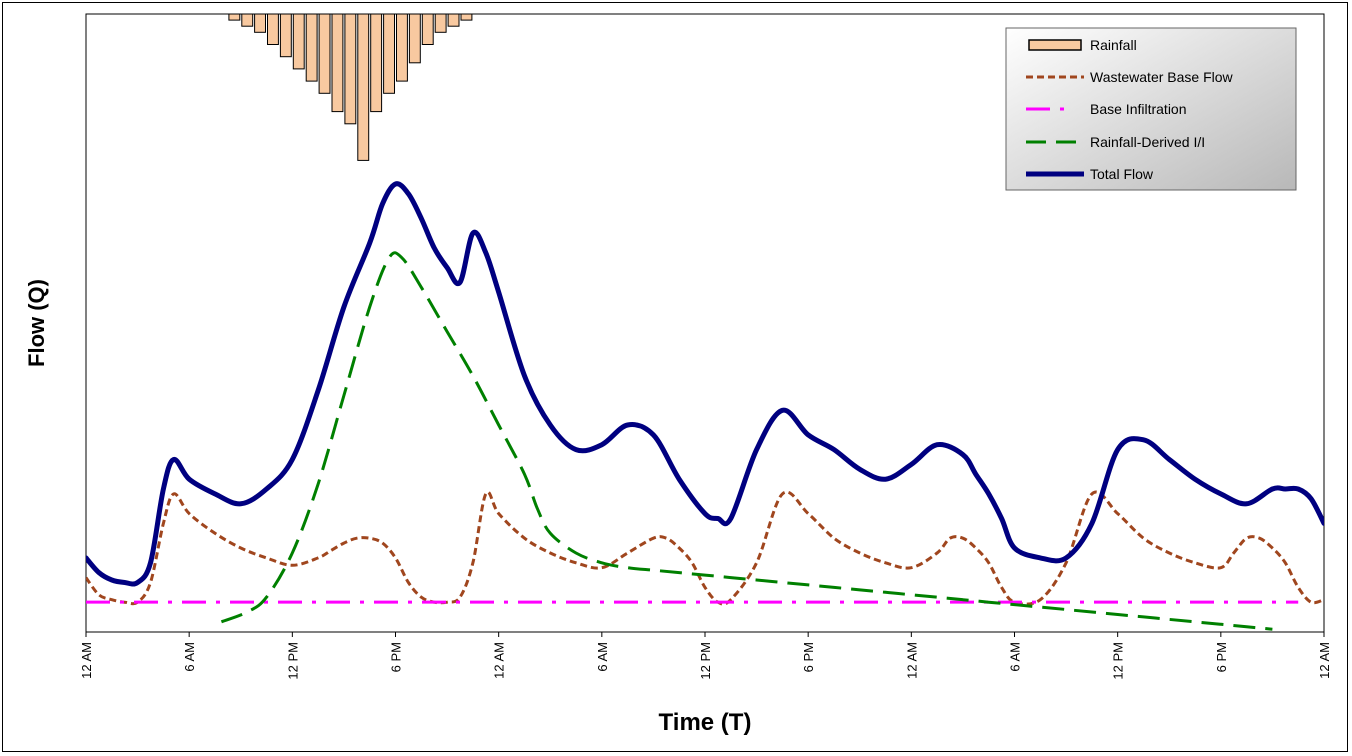 This screenshot has width=1352, height=756. Describe the element at coordinates (1147, 142) in the screenshot. I see `legend-label-rdii: Rainfall-Derived I/I` at that location.